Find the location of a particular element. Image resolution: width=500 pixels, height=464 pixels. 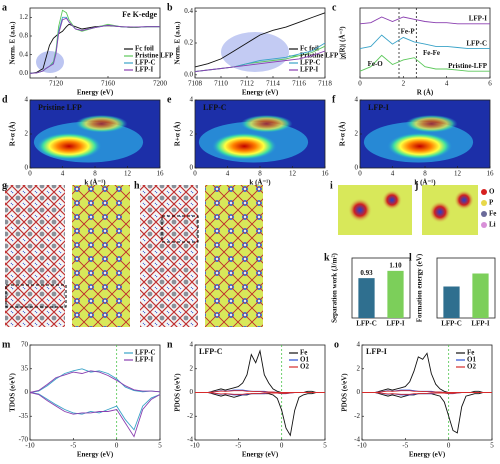

x-tick-label: 7112 is located at coordinates (247, 84).